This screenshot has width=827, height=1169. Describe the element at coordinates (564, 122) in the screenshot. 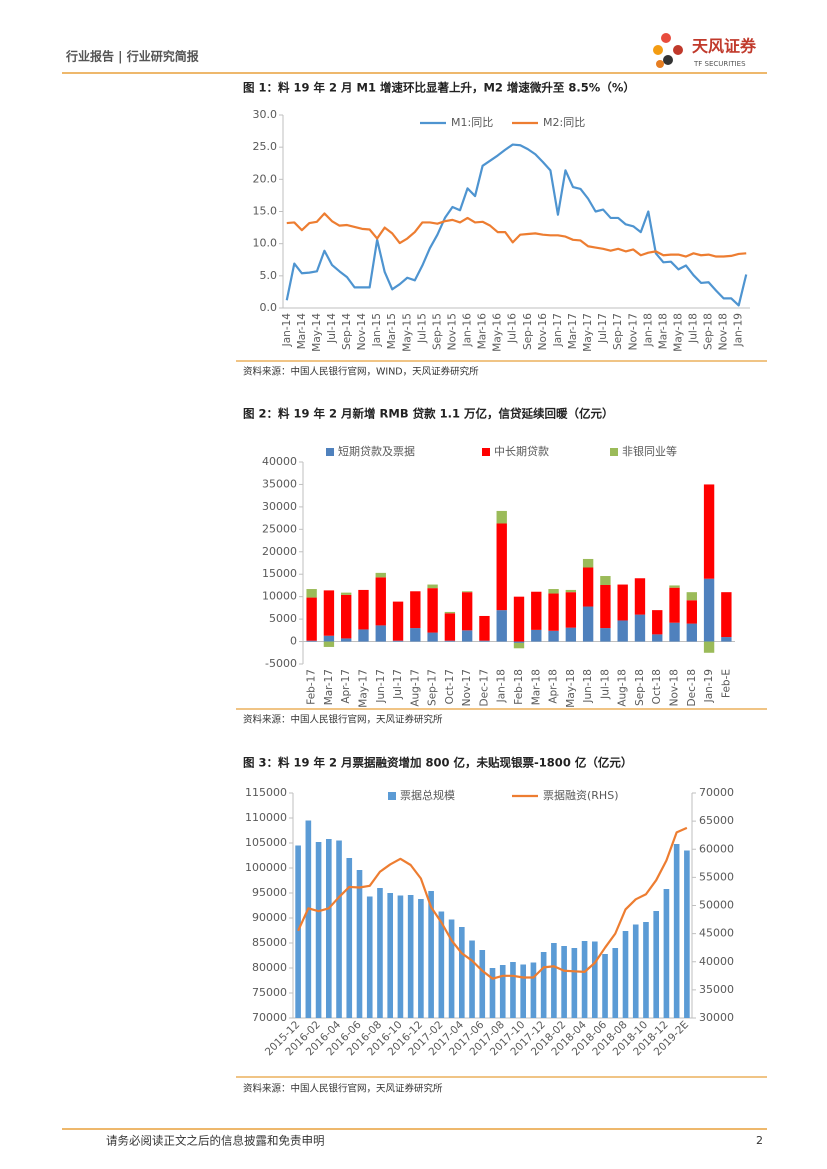

I see `legend-label: M2:同比` at that location.